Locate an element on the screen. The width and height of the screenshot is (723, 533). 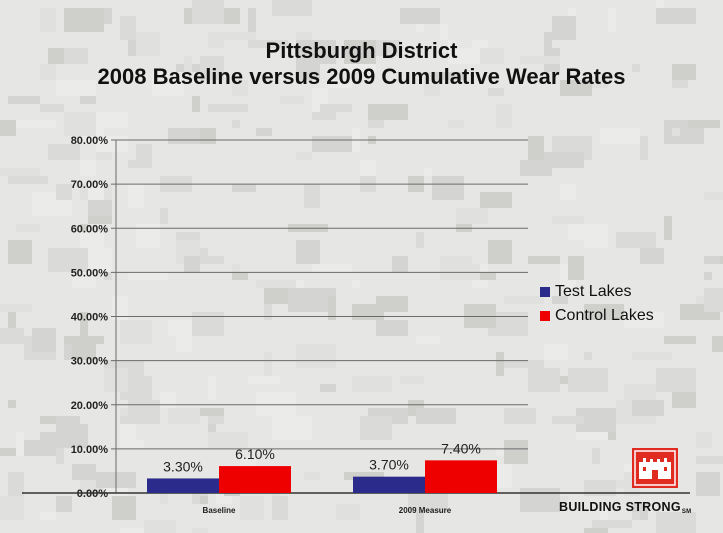
data-label-control-lakes: 6.10% is located at coordinates (255, 454).